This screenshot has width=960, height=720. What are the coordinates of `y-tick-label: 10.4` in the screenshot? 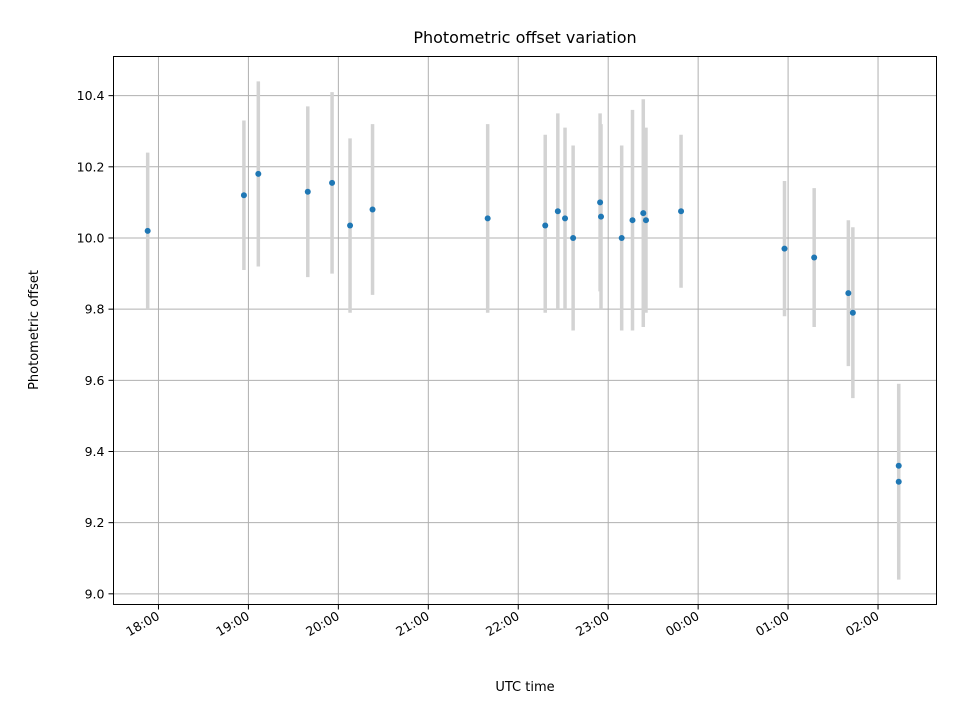 It's located at (91, 95).